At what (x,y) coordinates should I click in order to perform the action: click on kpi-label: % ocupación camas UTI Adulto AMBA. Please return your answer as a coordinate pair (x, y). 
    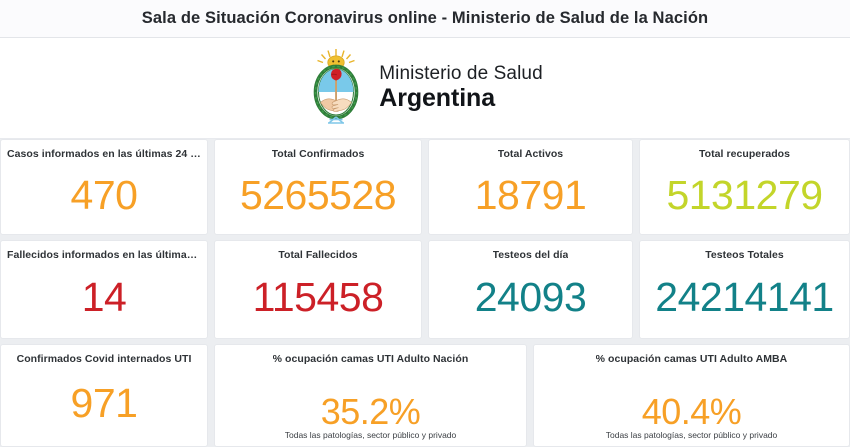
    Looking at the image, I should click on (691, 359).